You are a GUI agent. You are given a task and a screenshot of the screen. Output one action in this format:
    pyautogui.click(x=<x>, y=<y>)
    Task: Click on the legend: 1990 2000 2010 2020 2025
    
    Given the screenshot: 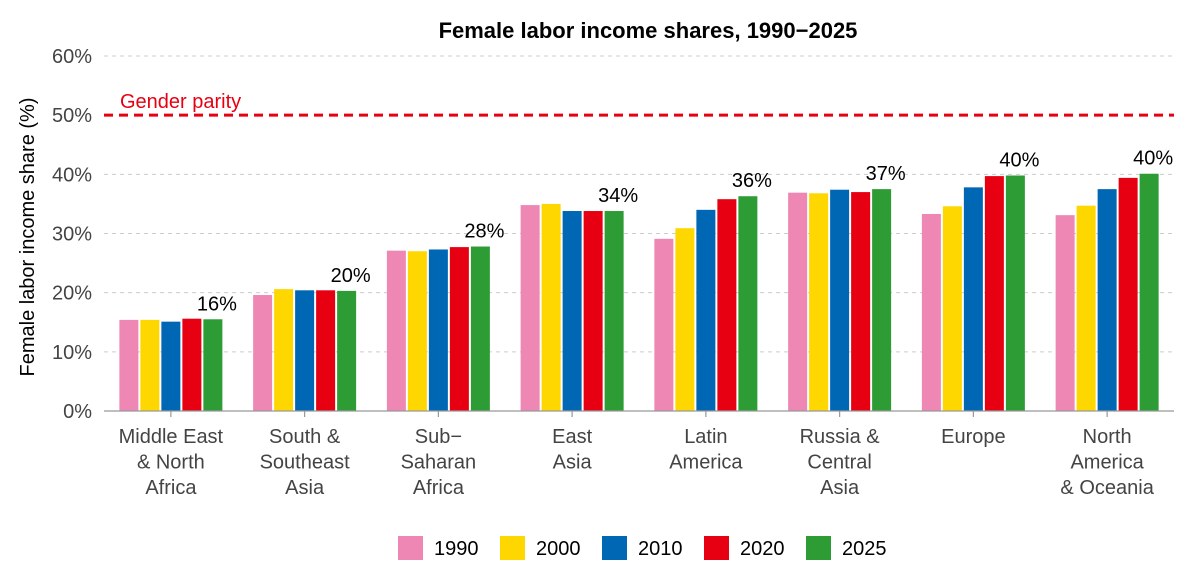 What is the action you would take?
    pyautogui.click(x=642, y=548)
    